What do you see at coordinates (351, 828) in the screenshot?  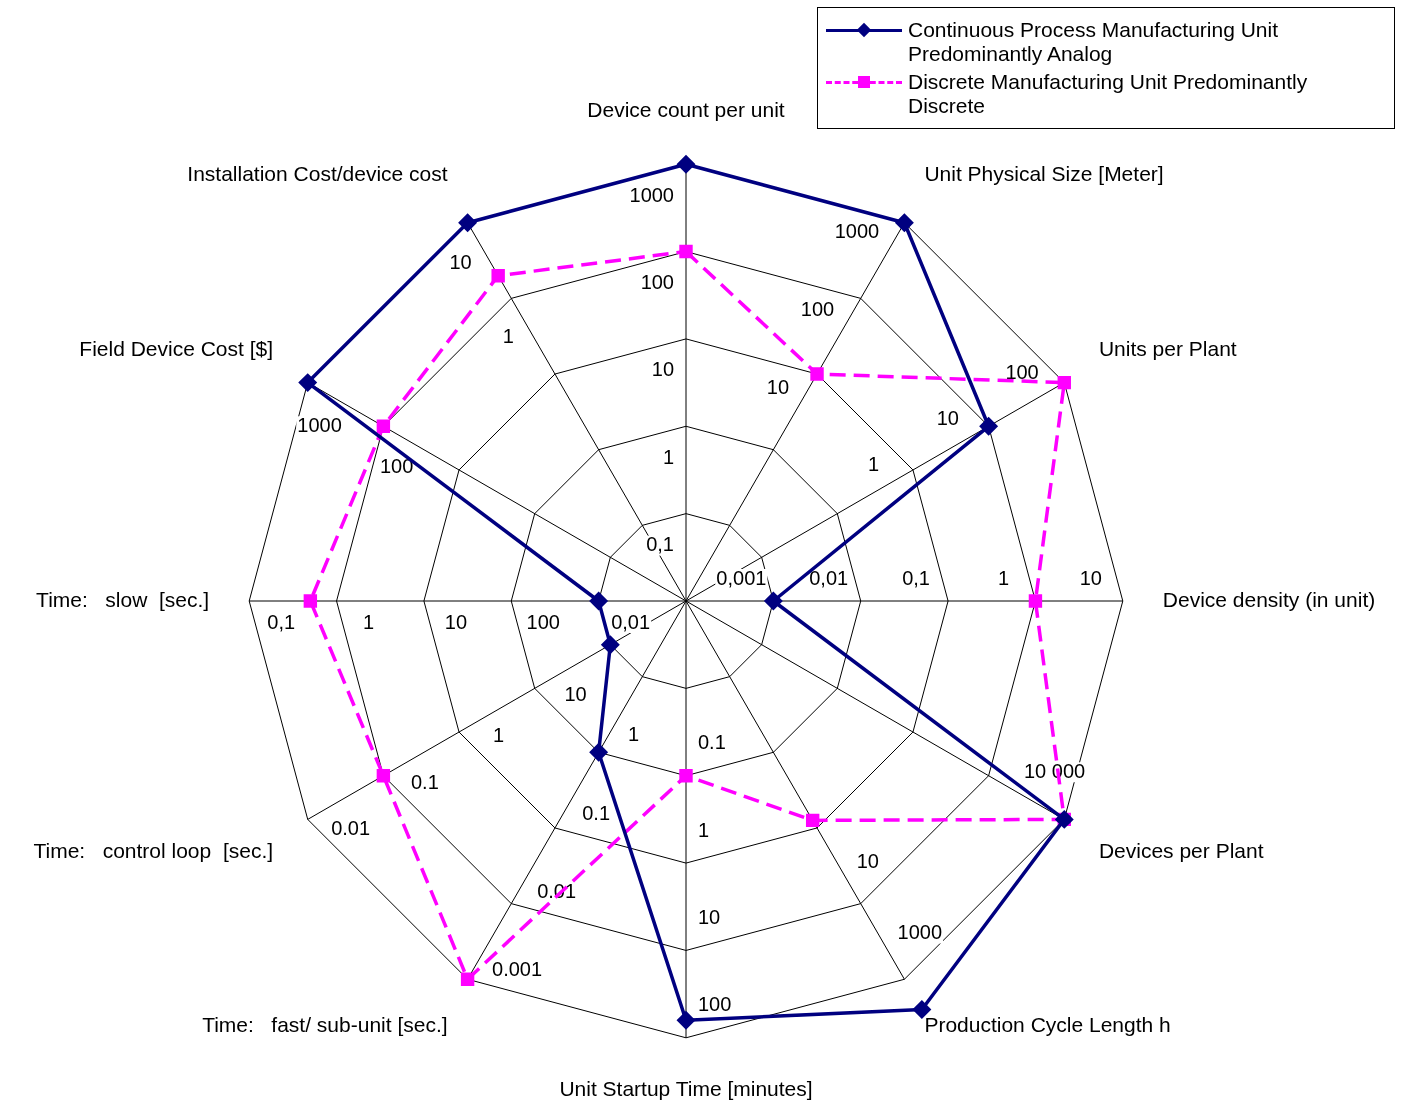 I see `text: 0.01` at bounding box center [351, 828].